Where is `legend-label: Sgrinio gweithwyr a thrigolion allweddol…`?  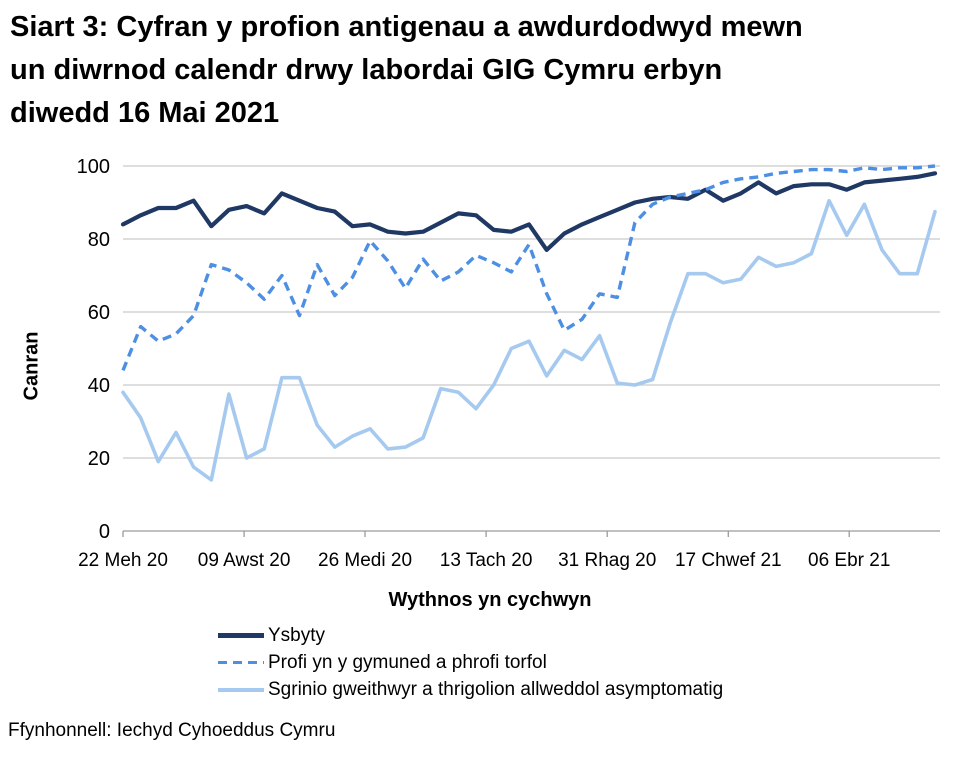 legend-label: Sgrinio gweithwyr a thrigolion allweddol… is located at coordinates (496, 689).